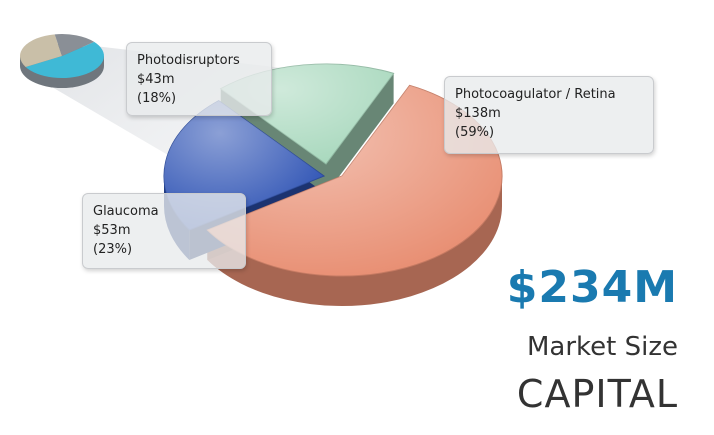  I want to click on slice-pct-photodisruptors: (18%), so click(157, 98).